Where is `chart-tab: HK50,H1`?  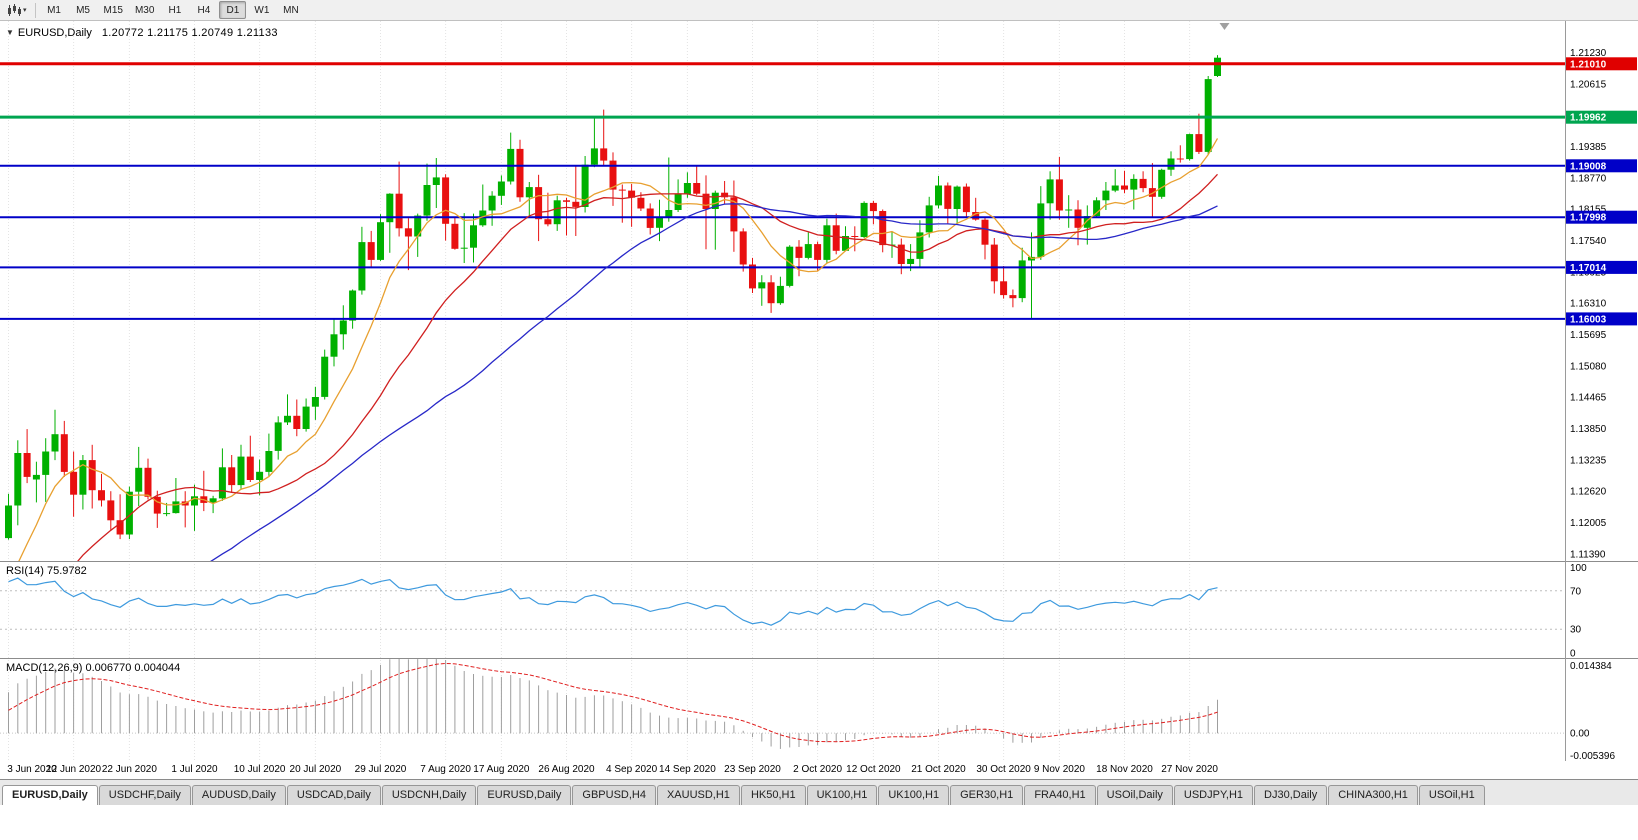
chart-tab: HK50,H1 is located at coordinates (773, 795).